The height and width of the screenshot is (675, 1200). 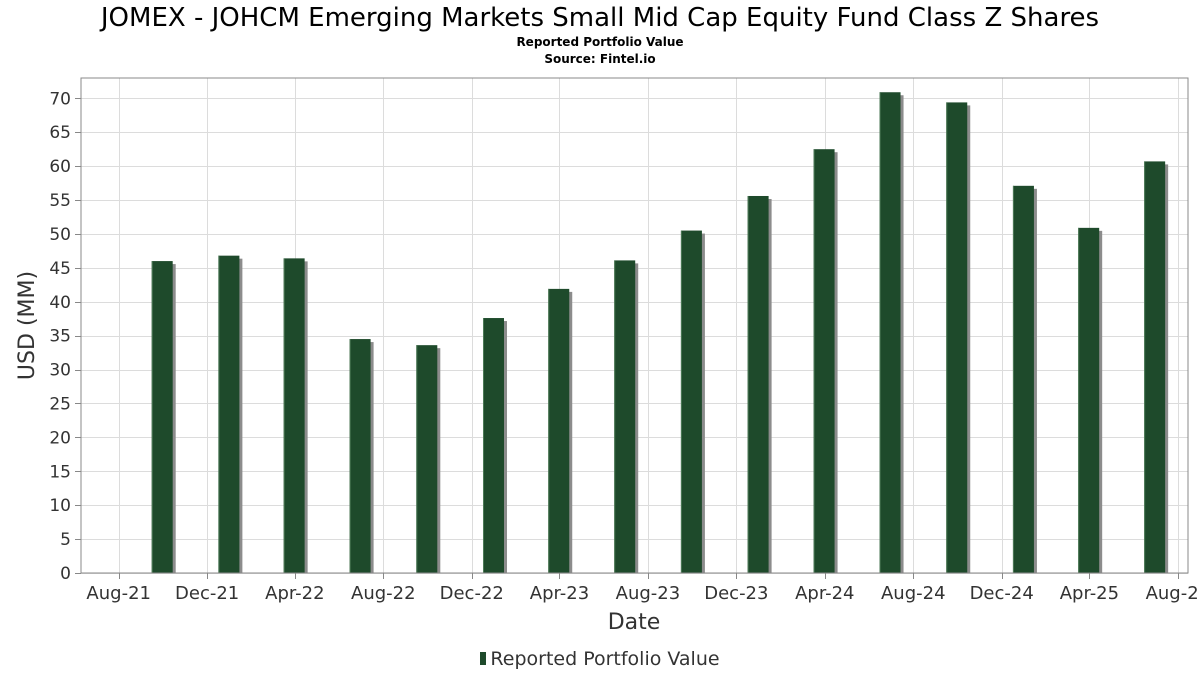 I want to click on chart-source: Source: Fintel.io, so click(x=600, y=59).